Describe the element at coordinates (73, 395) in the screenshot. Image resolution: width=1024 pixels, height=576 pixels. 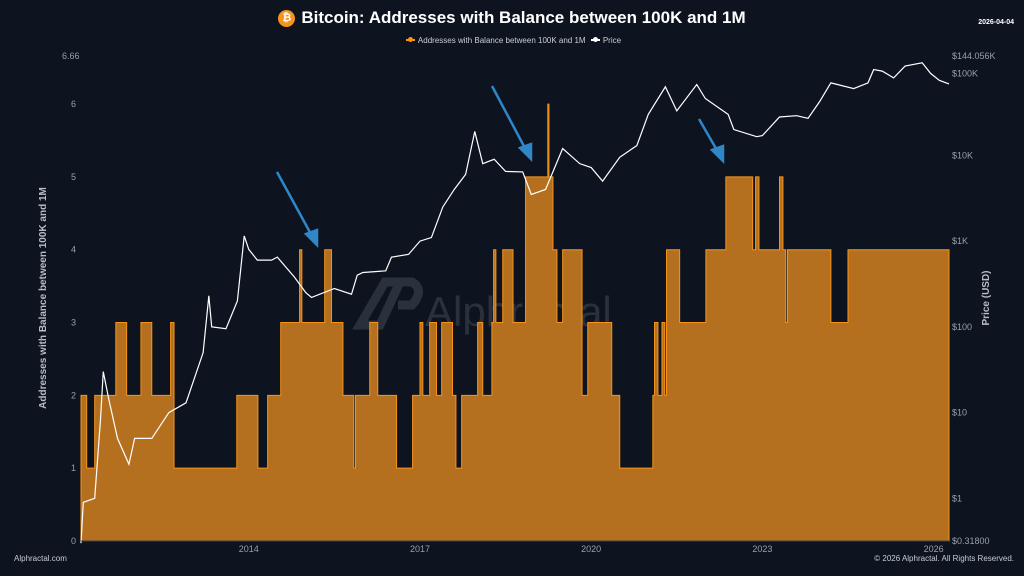
I see `left-tick-label: 2` at that location.